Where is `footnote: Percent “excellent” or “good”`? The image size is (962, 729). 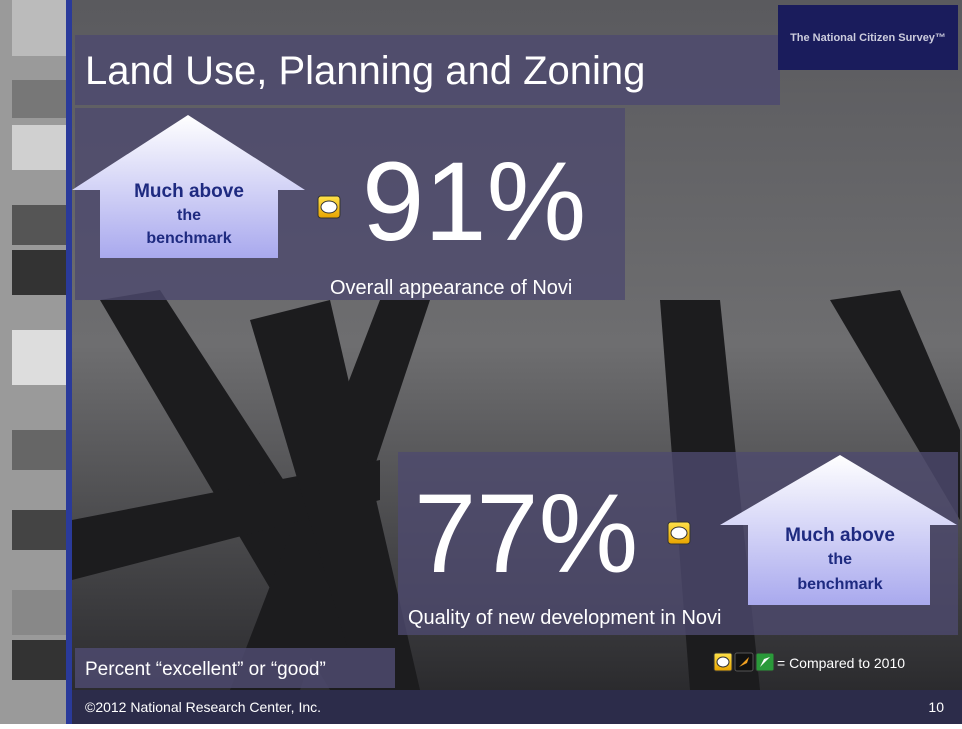
footnote: Percent “excellent” or “good” is located at coordinates (205, 669).